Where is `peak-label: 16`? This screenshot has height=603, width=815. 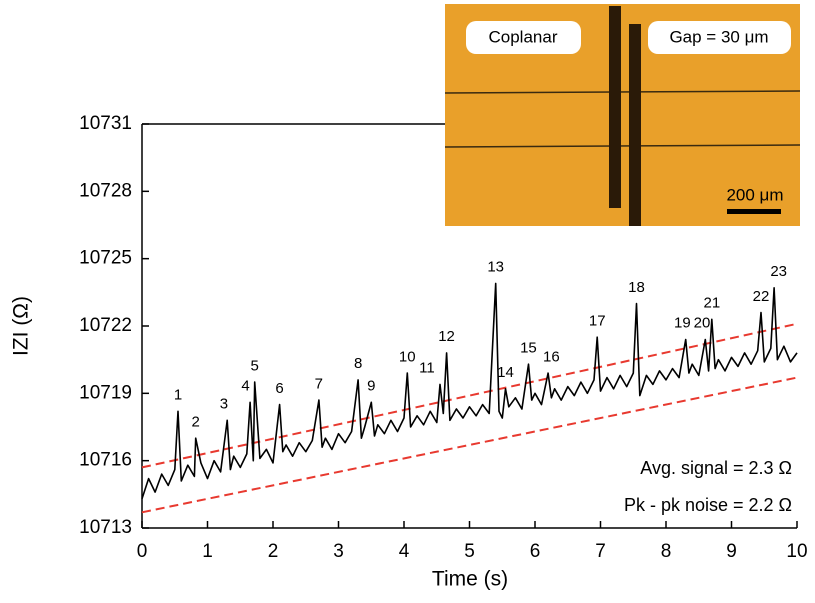 peak-label: 16 is located at coordinates (551, 356).